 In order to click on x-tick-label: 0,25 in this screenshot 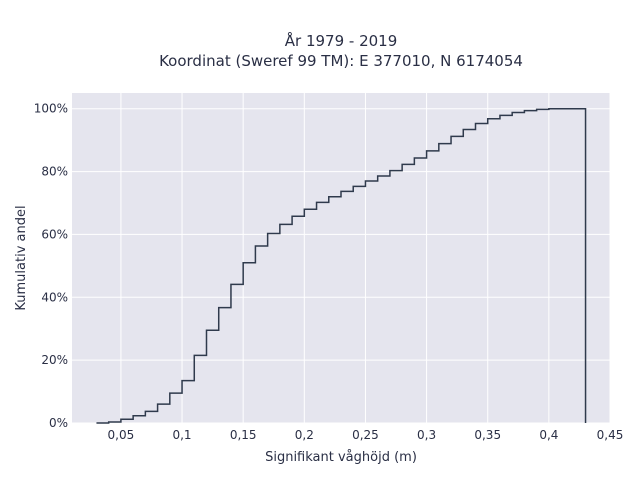, I will do `click(365, 435)`.